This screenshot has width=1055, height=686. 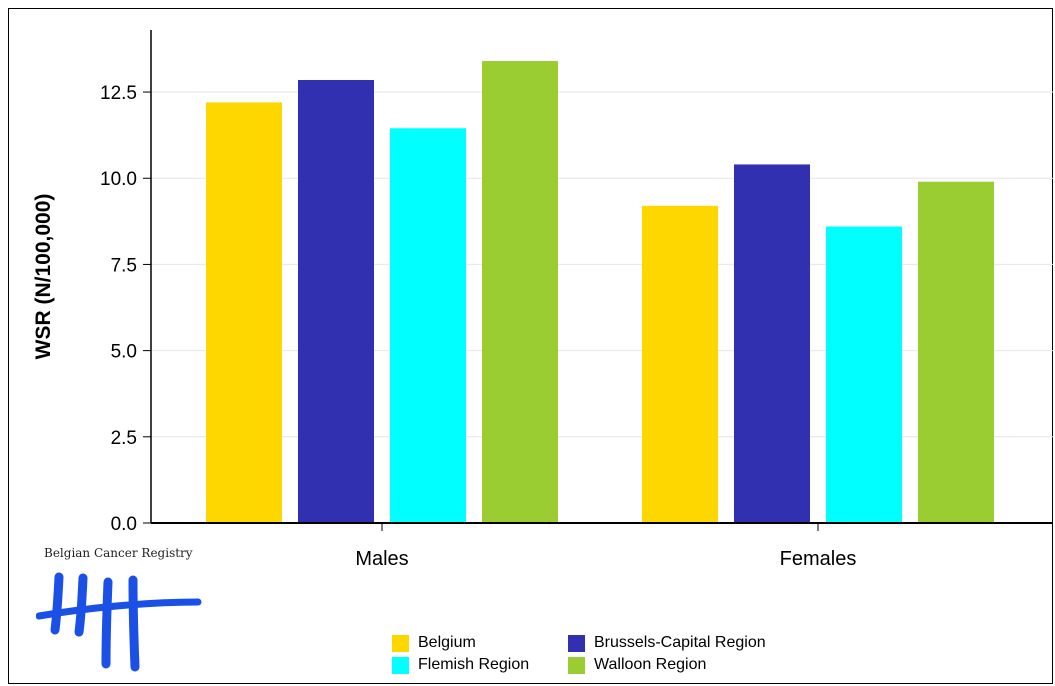 I want to click on bar-brussels-capital-region-males, so click(x=336, y=301).